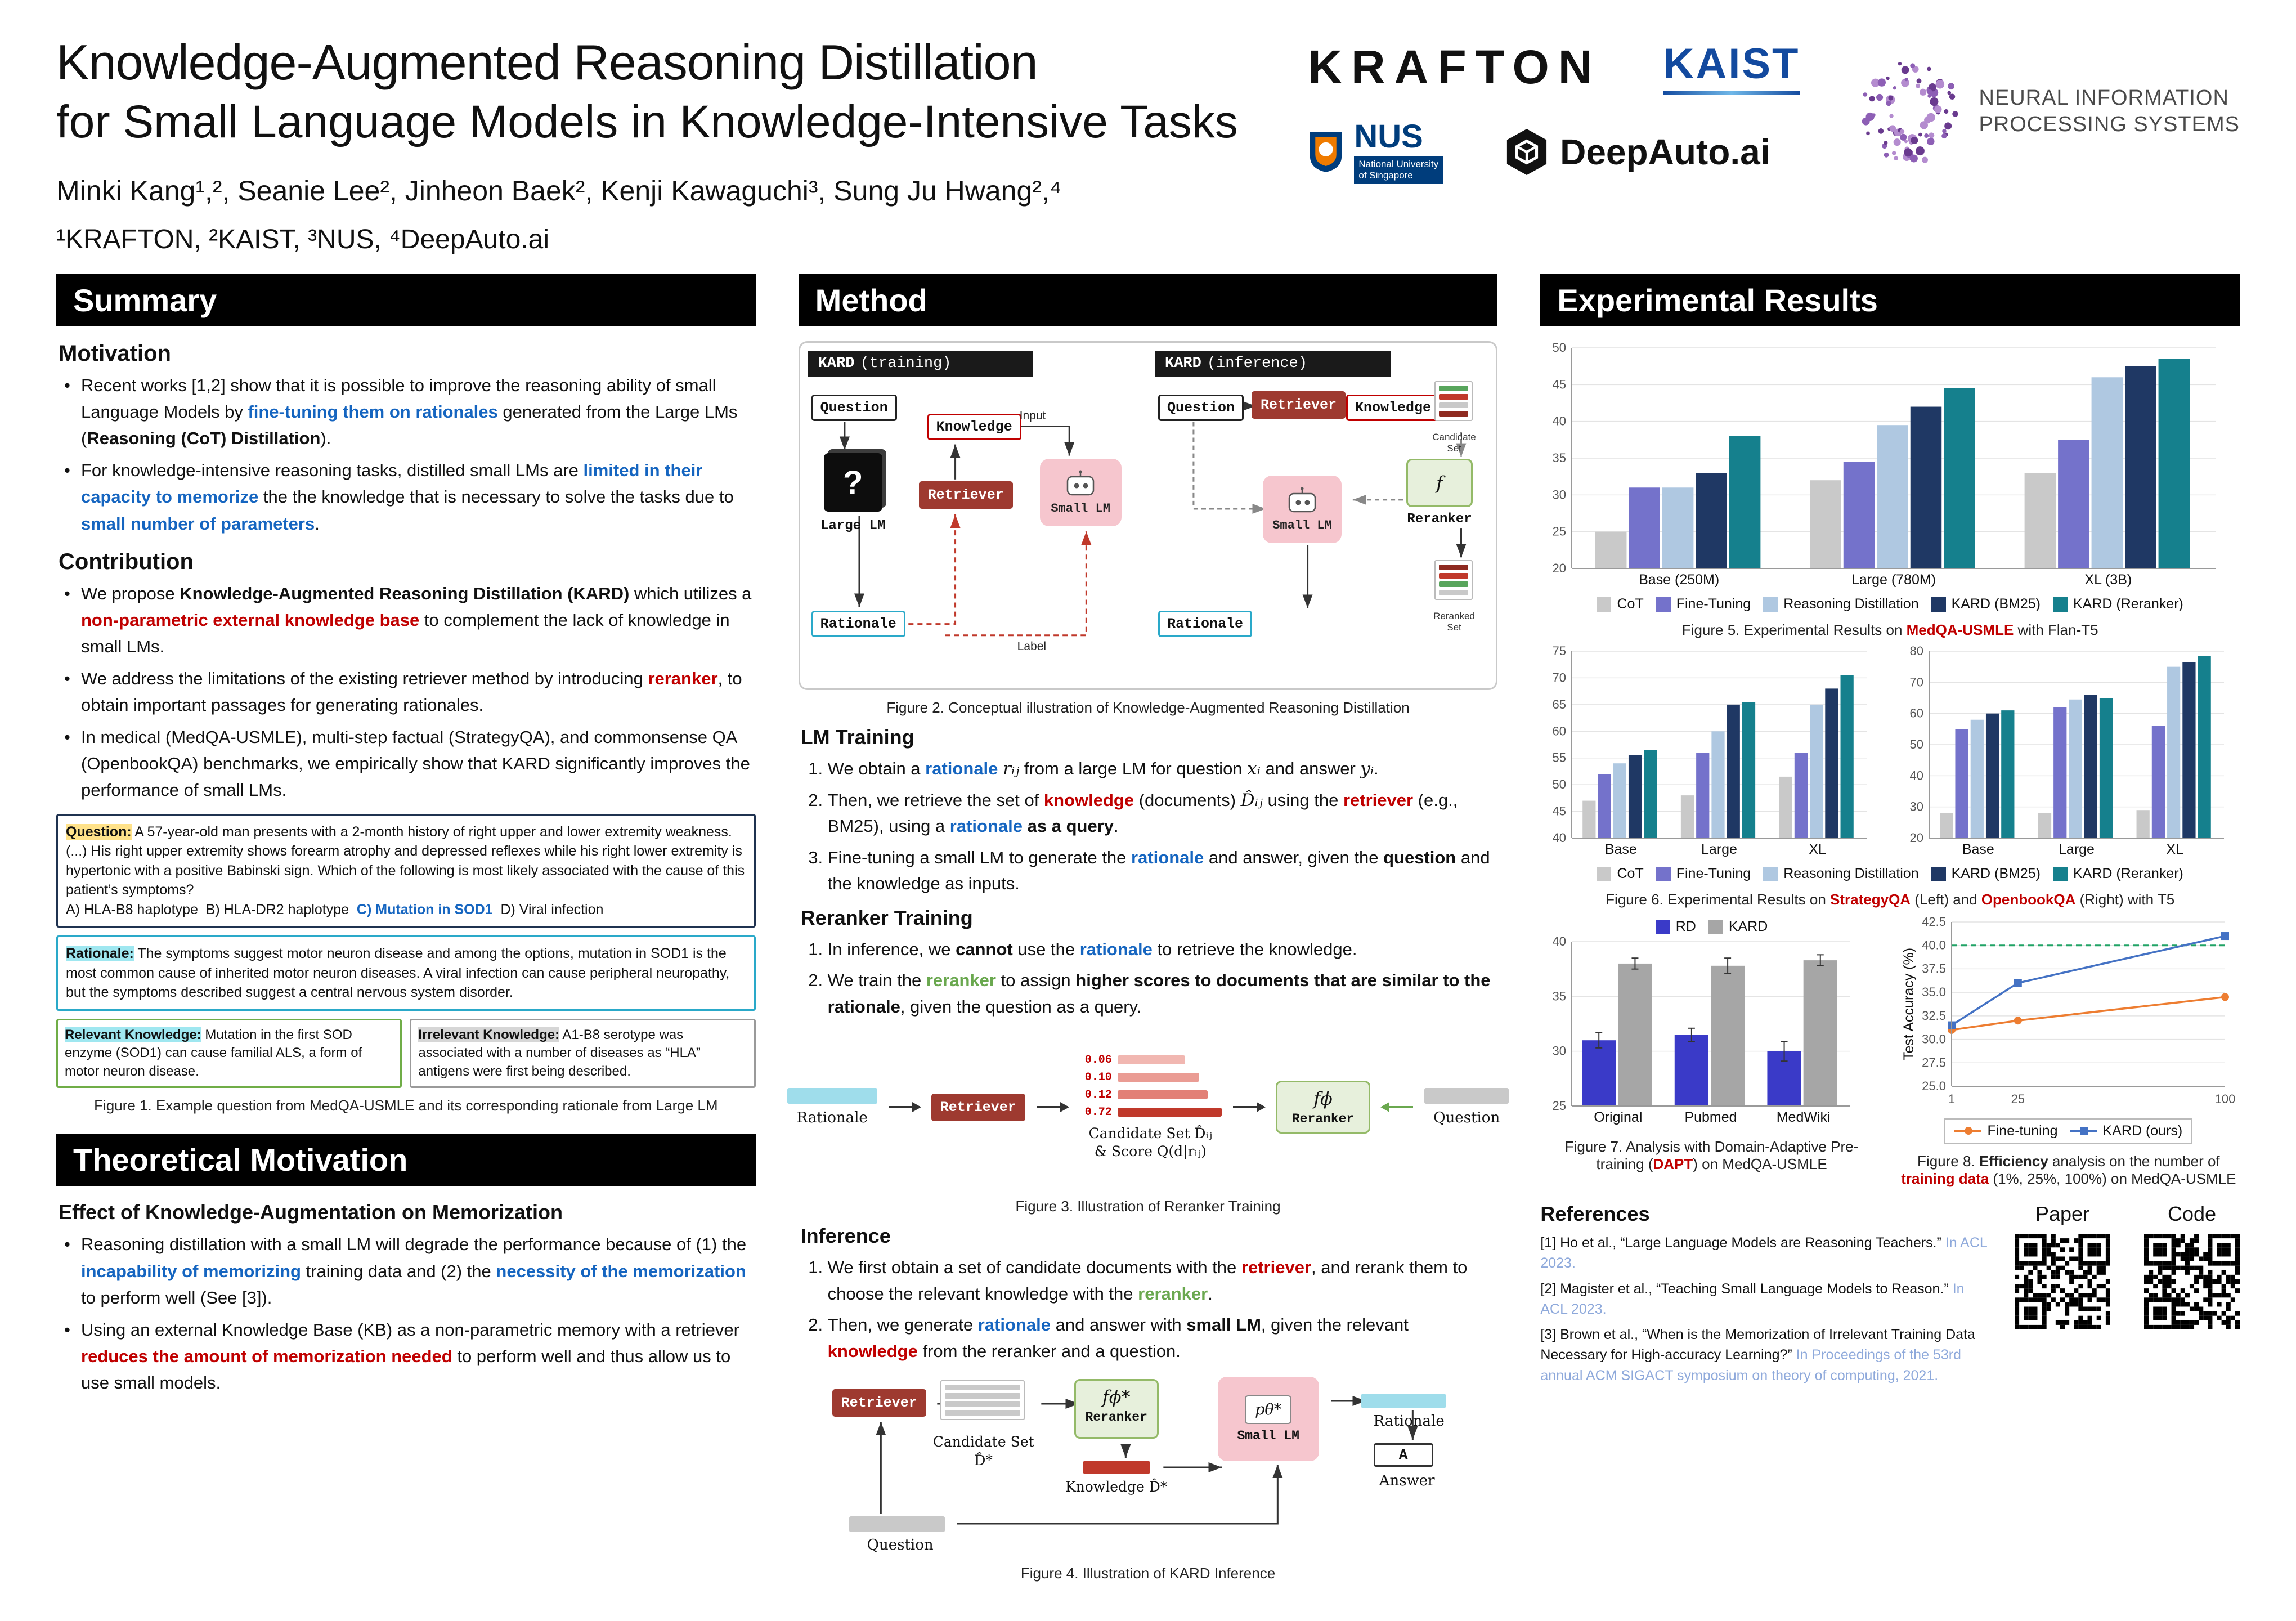 The height and width of the screenshot is (1621, 2296). What do you see at coordinates (1559, 568) in the screenshot?
I see `svg-text: 20` at bounding box center [1559, 568].